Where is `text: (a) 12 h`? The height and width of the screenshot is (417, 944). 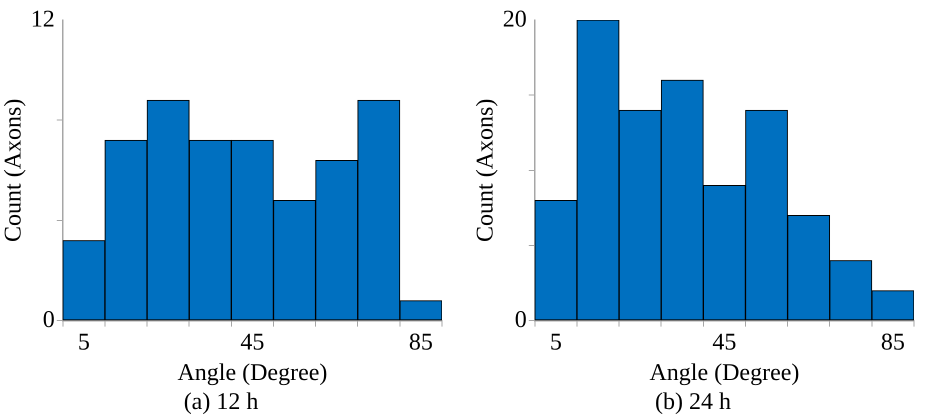
text: (a) 12 h is located at coordinates (221, 401).